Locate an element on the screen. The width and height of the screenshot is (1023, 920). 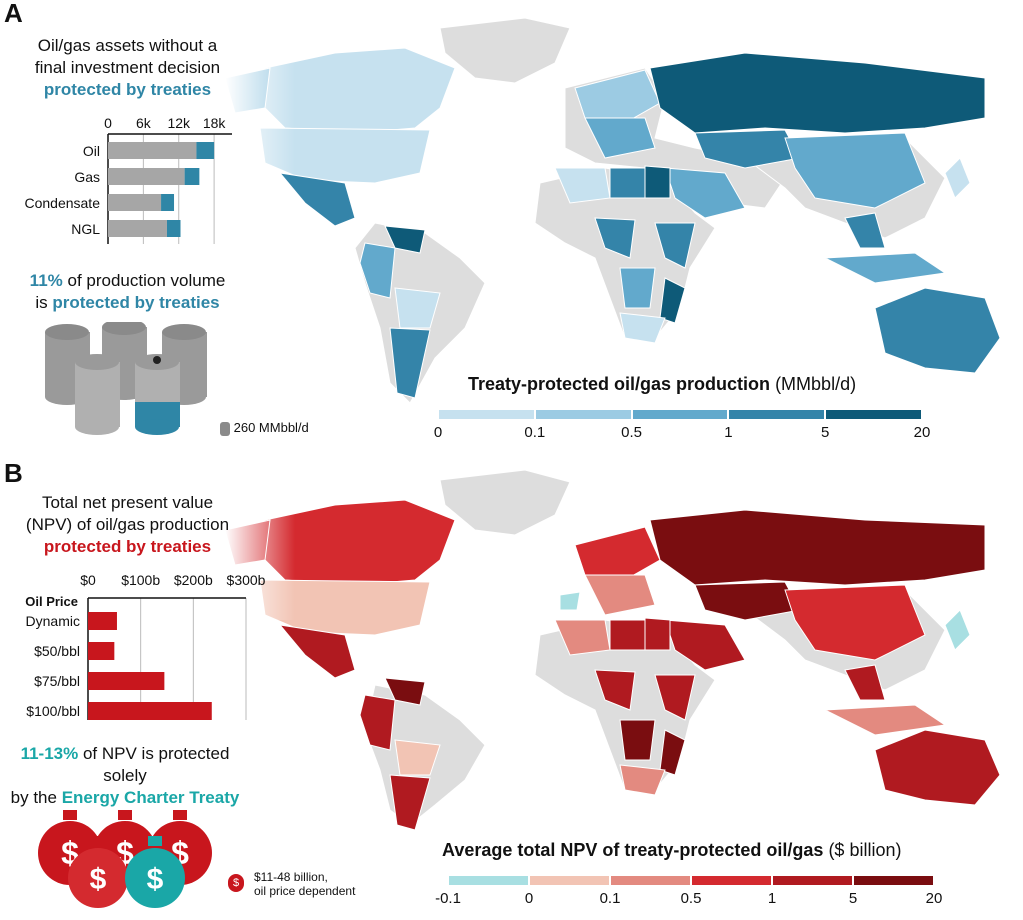
venezuela-shape is located at coordinates (405, 239).